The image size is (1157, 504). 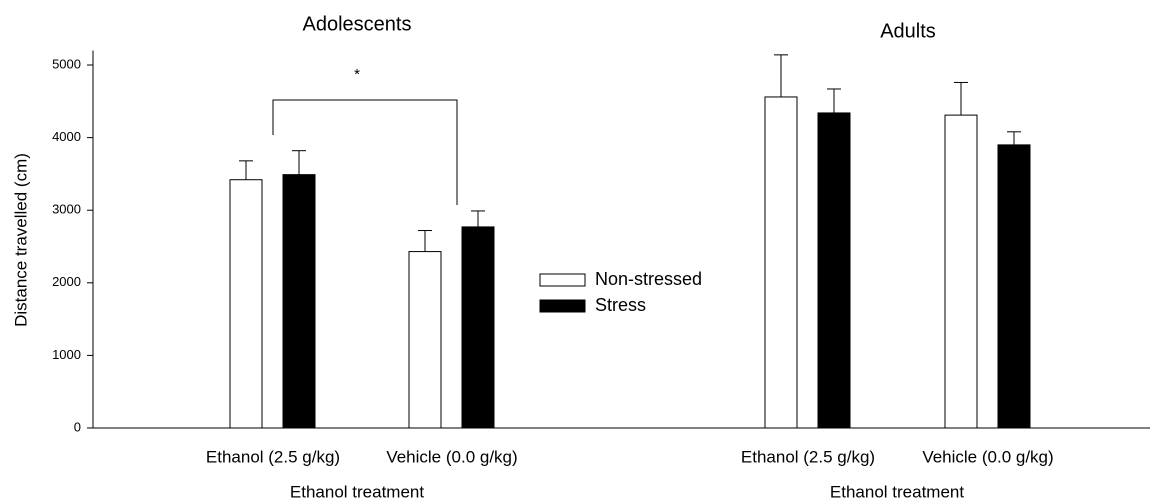 I want to click on significance-star: *, so click(x=357, y=74).